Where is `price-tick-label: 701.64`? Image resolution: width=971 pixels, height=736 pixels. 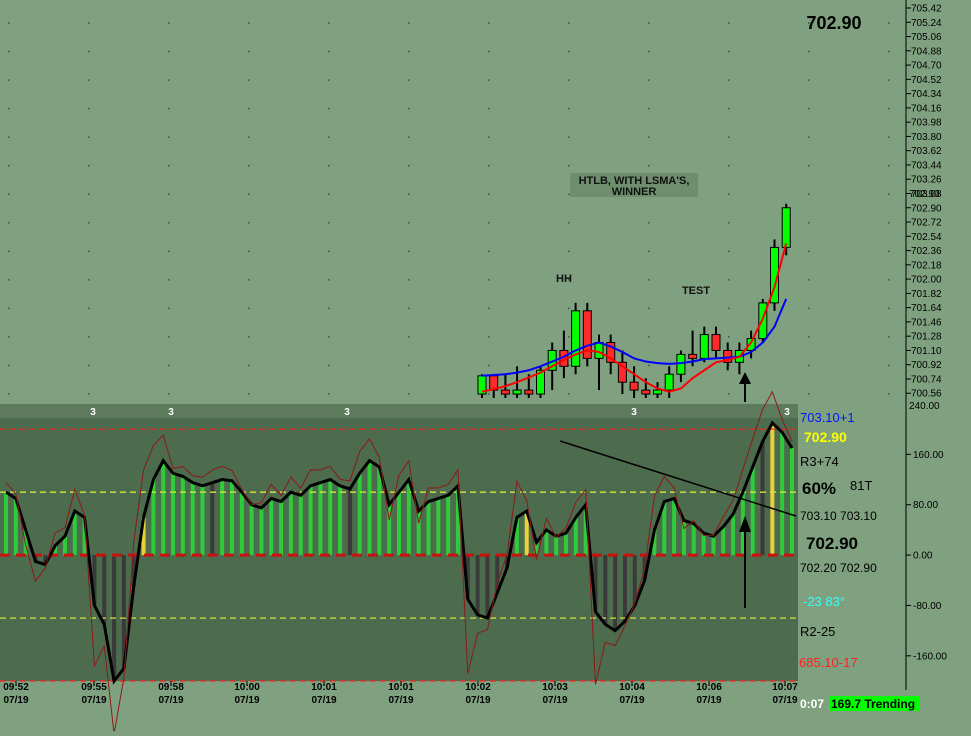
price-tick-label: 701.64 is located at coordinates (926, 308).